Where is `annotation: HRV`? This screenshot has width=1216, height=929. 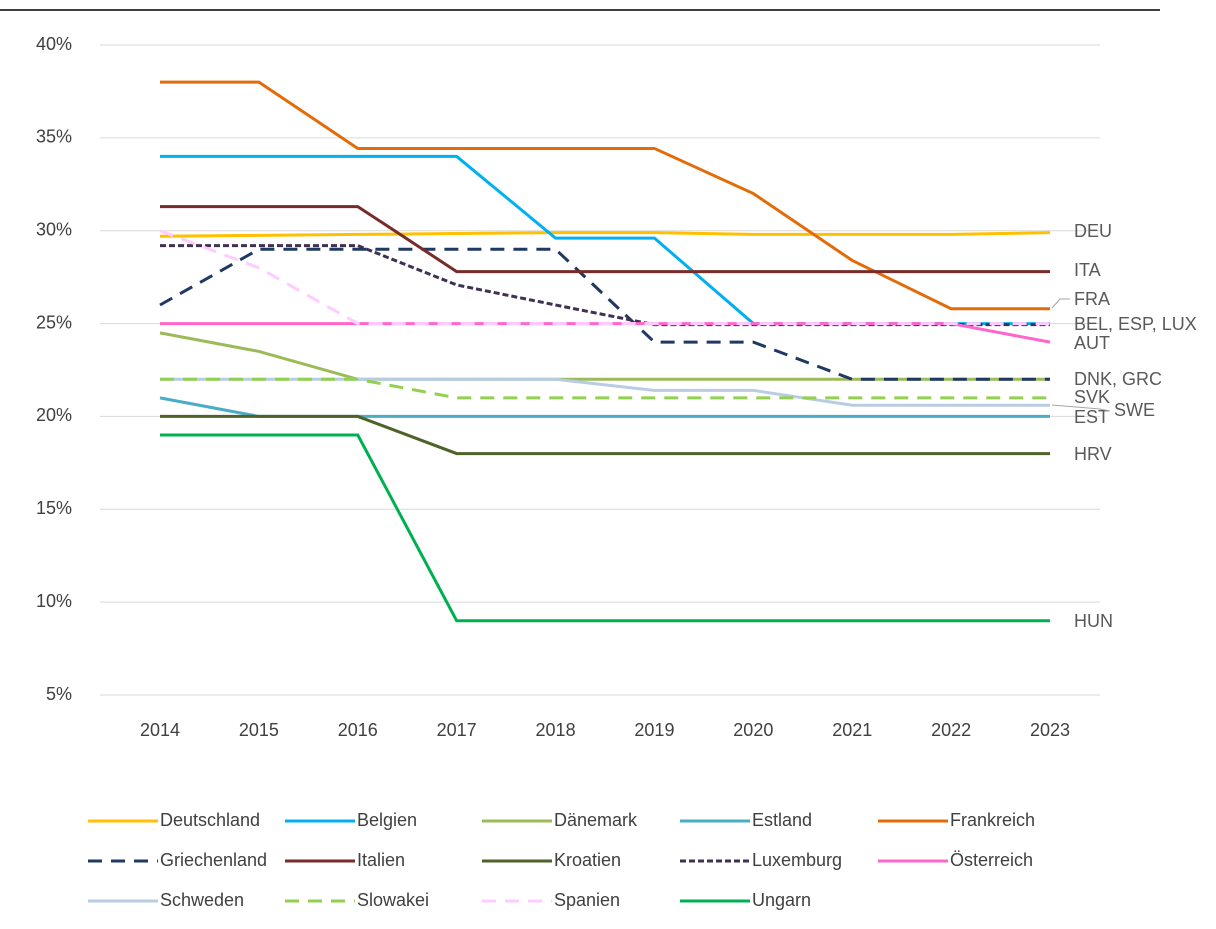
annotation: HRV is located at coordinates (1093, 454).